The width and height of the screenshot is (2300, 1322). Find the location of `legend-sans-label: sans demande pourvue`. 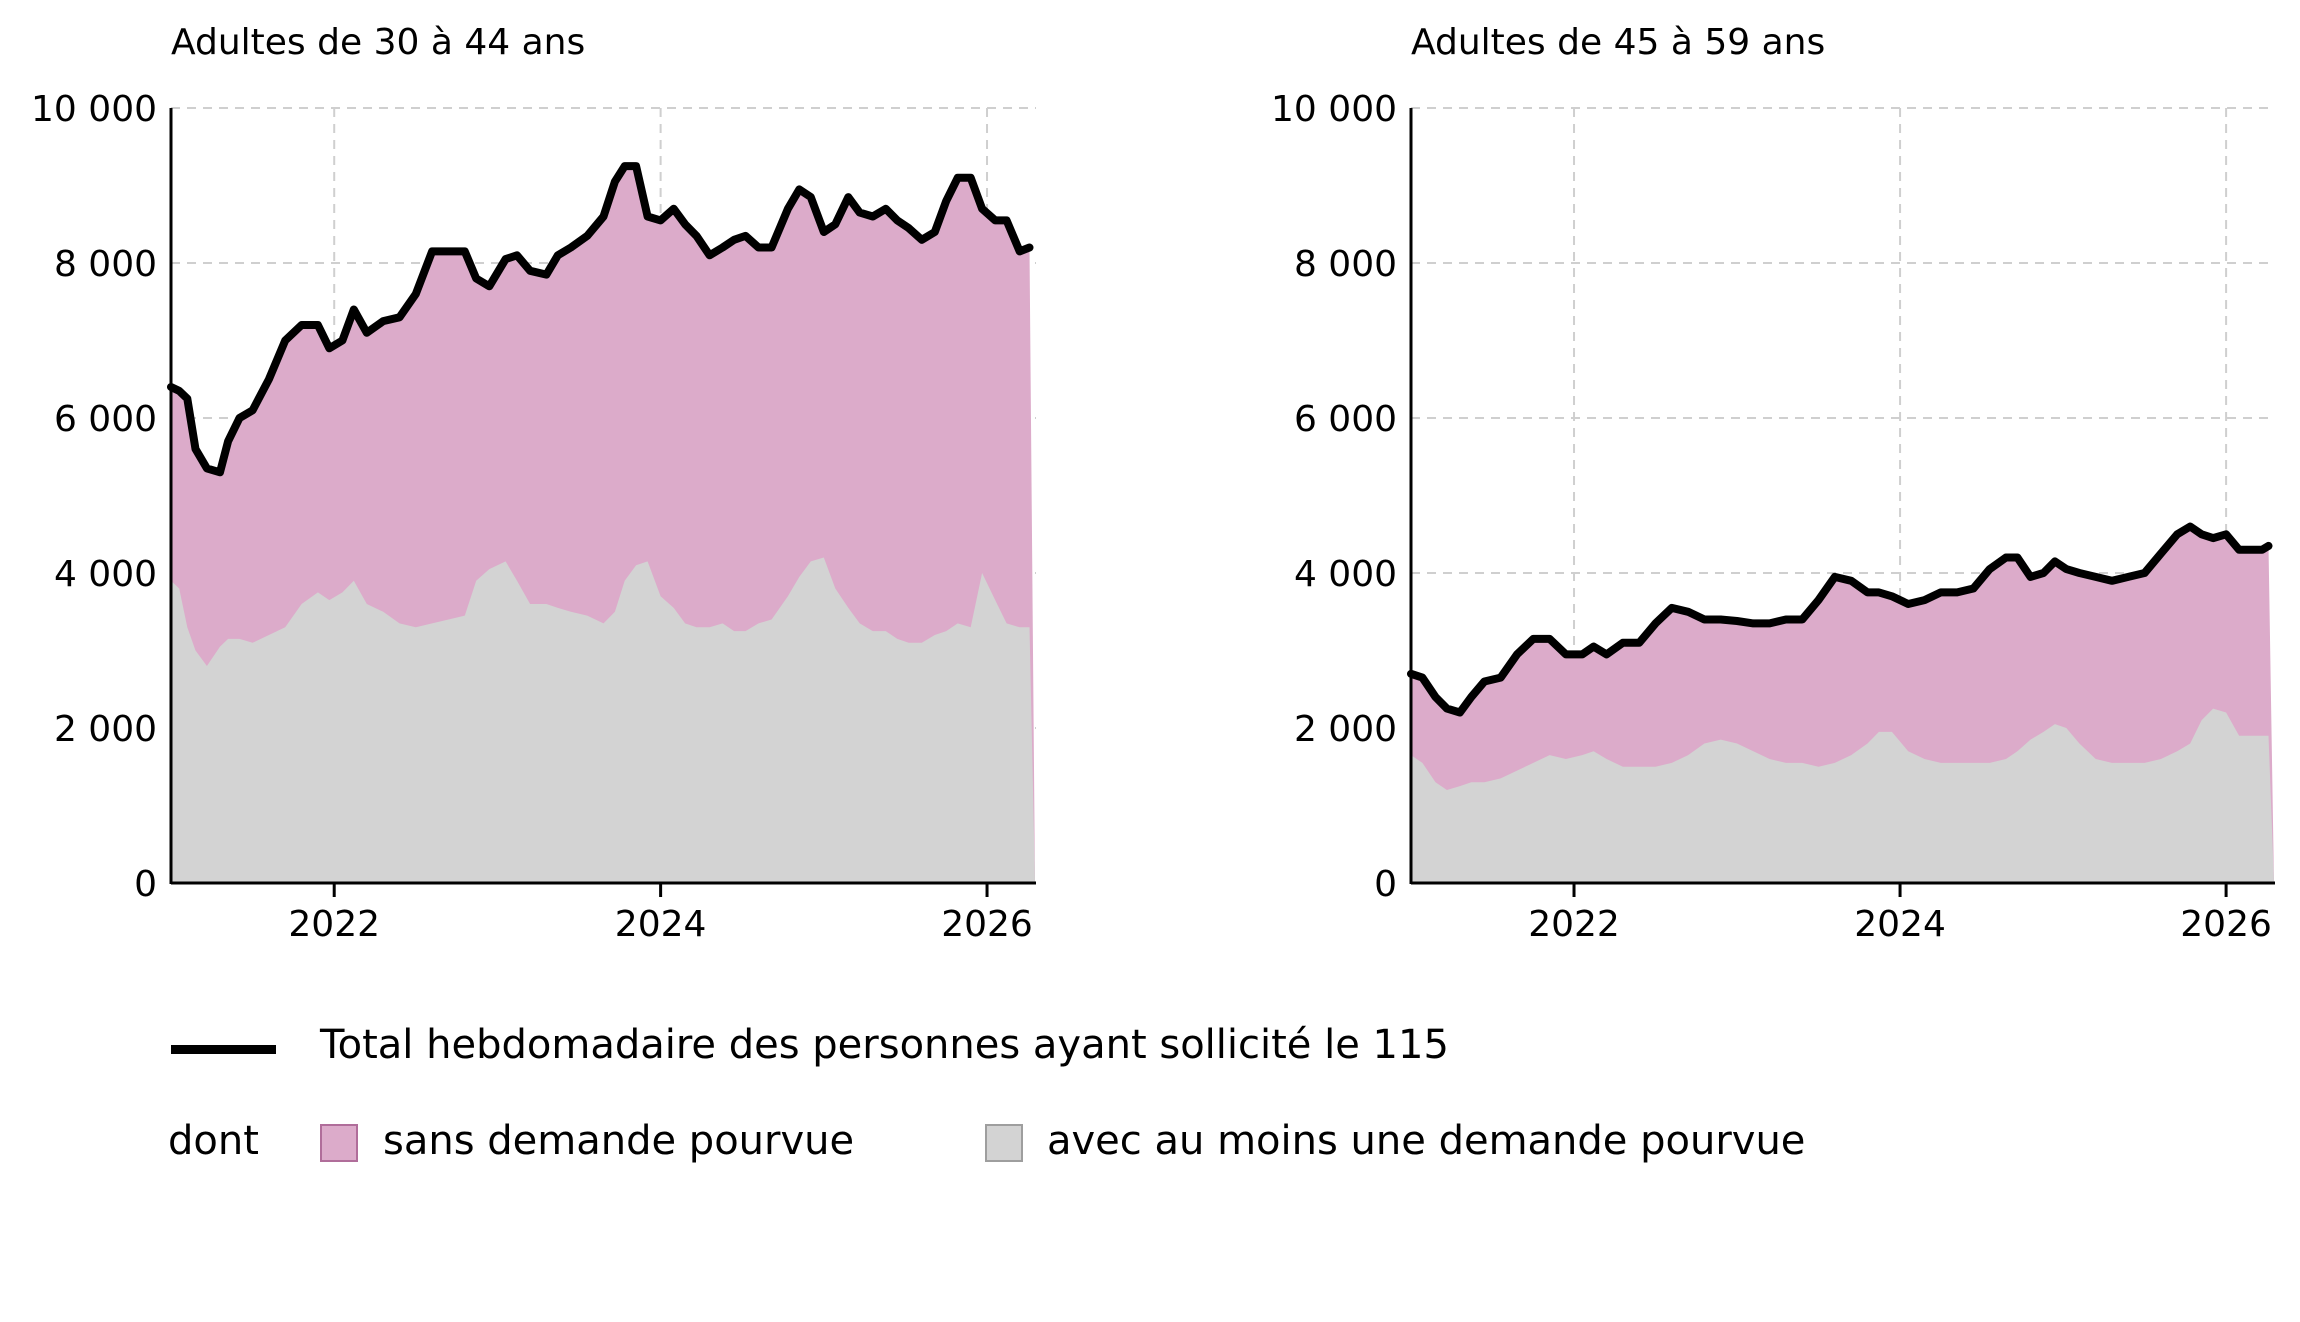

legend-sans-label: sans demande pourvue is located at coordinates (619, 1141).